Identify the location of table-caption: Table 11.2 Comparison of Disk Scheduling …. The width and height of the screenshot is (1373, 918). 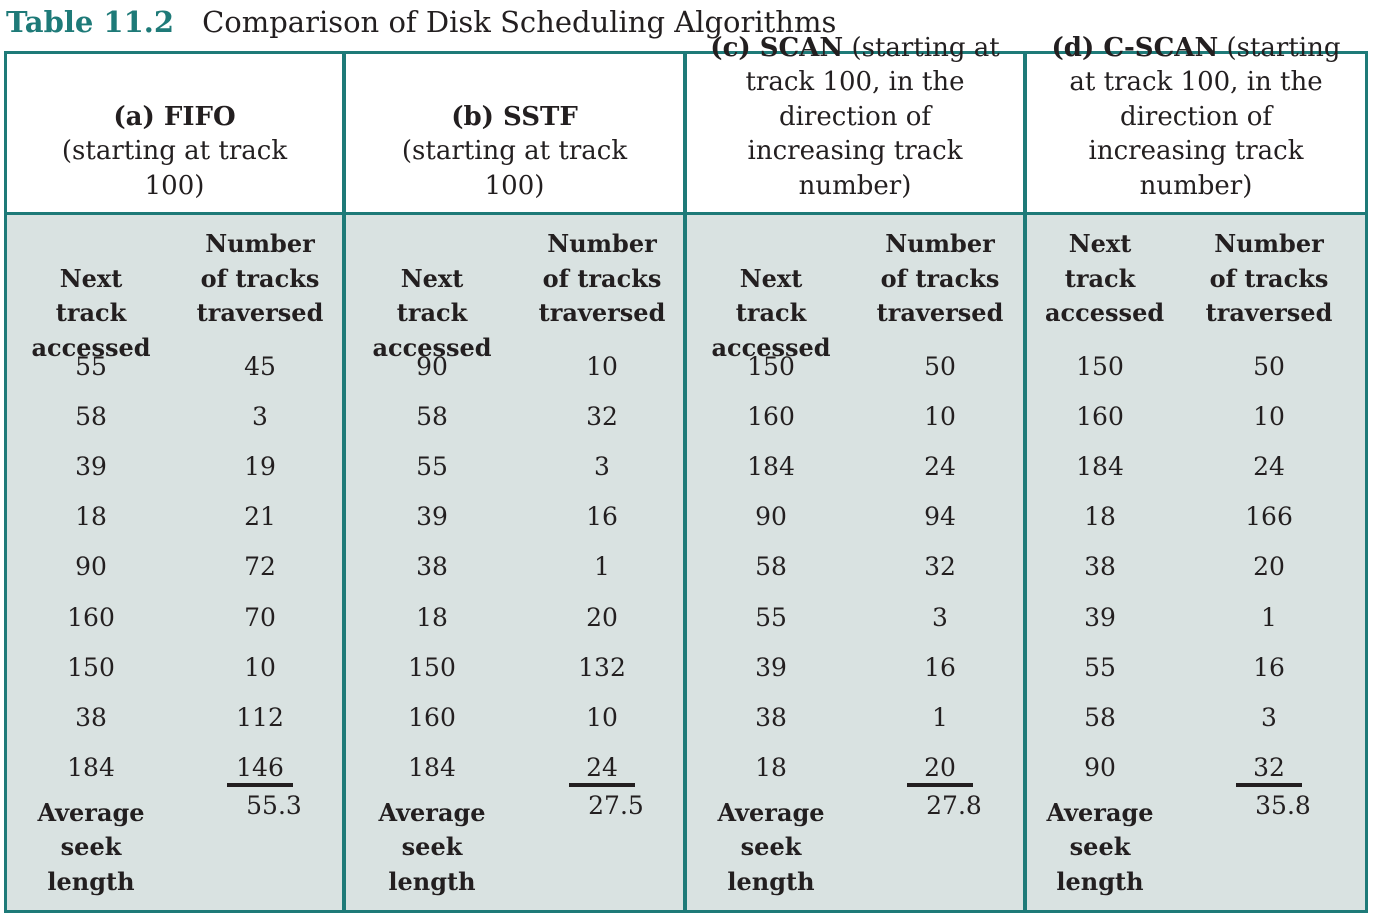
(421, 22).